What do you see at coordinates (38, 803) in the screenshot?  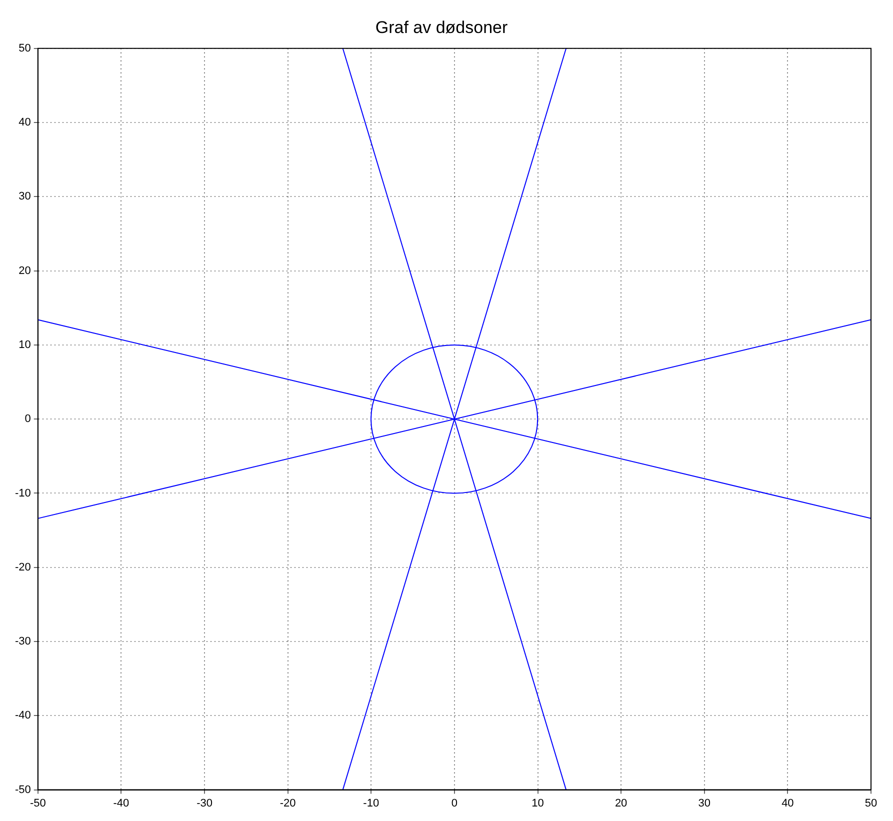 I see `x-tick-label: -50` at bounding box center [38, 803].